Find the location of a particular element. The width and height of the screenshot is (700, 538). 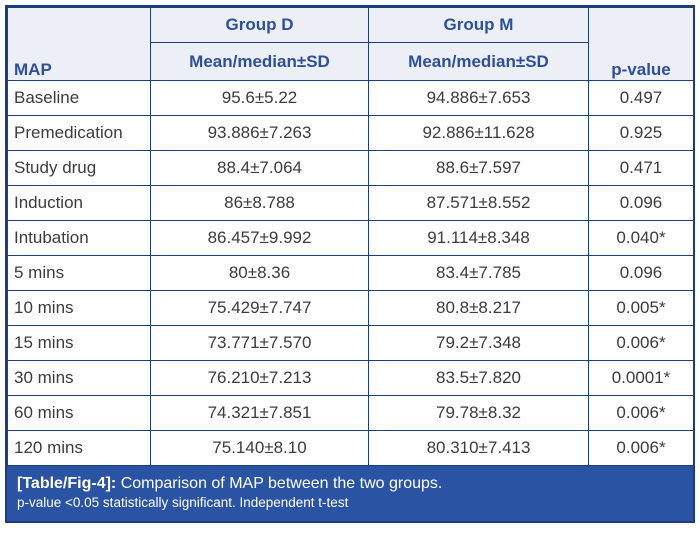

p-value-cell: 0.925 is located at coordinates (641, 133).